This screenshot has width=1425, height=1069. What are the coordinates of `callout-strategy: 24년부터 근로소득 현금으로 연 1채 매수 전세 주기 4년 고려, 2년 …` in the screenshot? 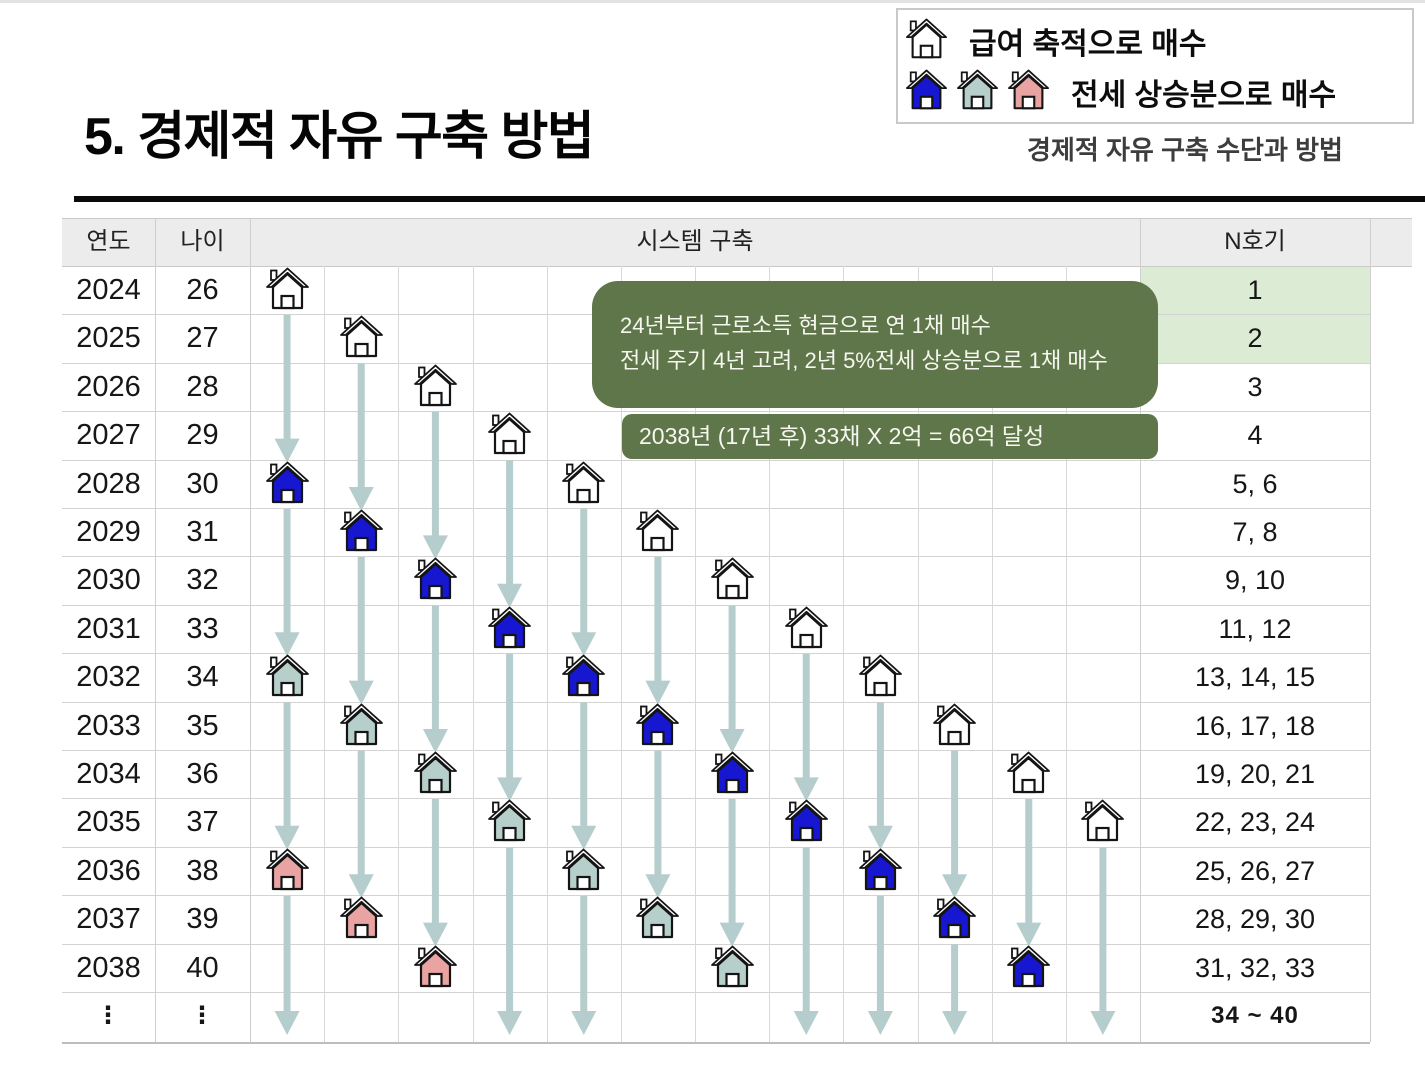 It's located at (875, 344).